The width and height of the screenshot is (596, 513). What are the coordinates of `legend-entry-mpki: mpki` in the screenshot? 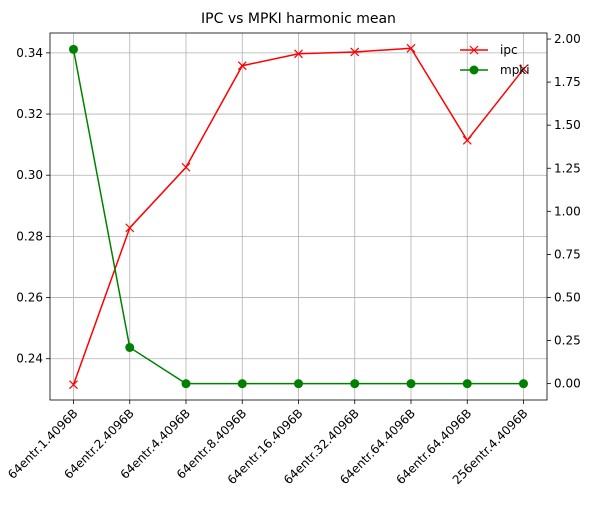 It's located at (495, 70).